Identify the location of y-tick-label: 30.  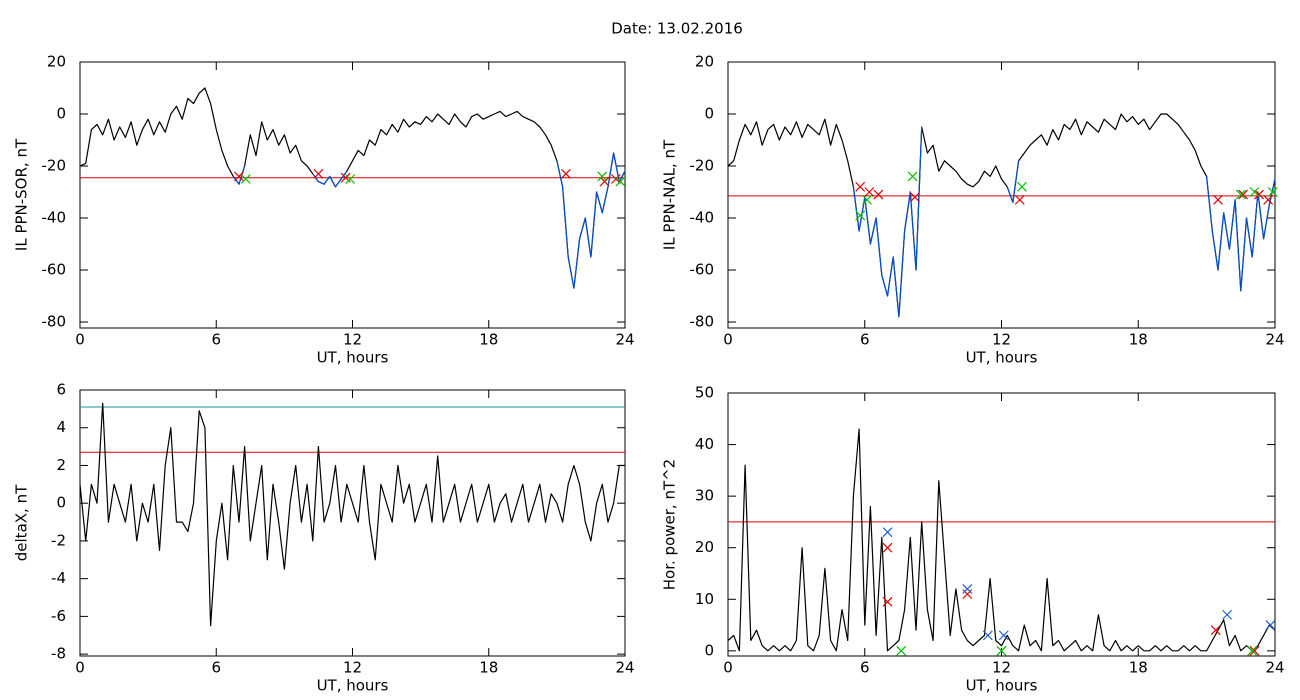
(704, 496).